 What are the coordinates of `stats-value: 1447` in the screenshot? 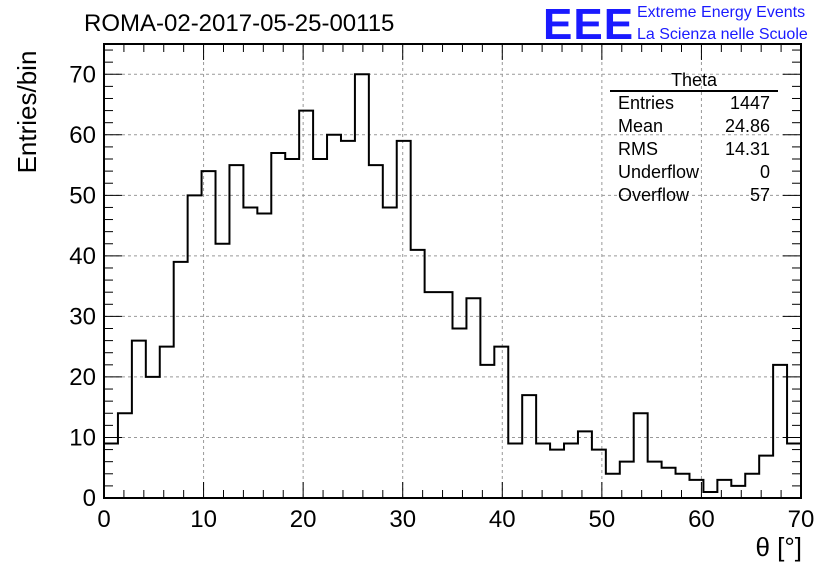 It's located at (749, 103).